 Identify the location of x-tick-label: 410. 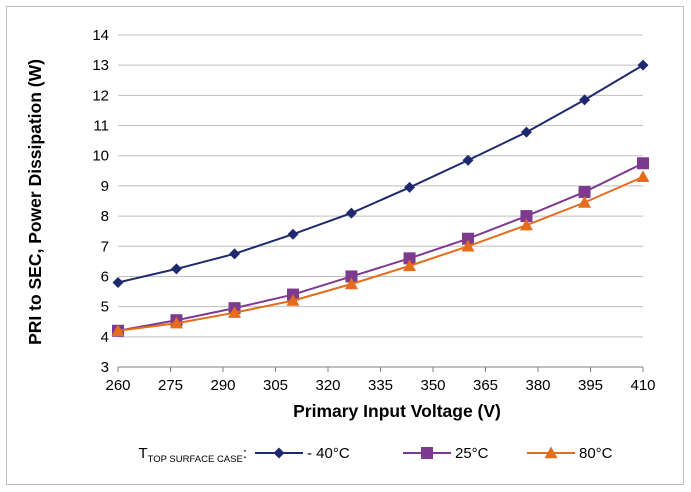
(642, 385).